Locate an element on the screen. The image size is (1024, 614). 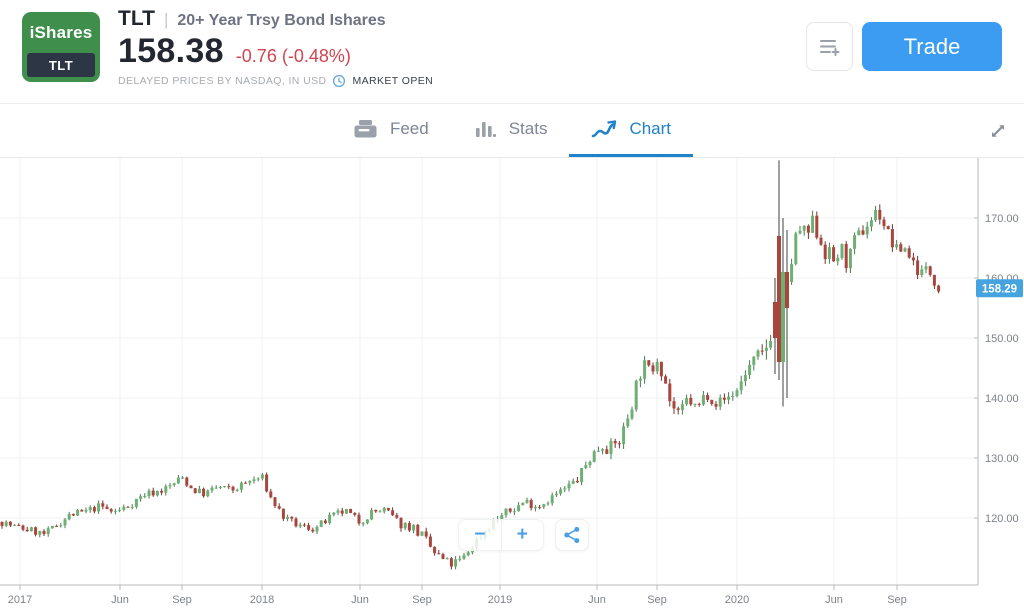
zoom-in-button: + is located at coordinates (523, 535).